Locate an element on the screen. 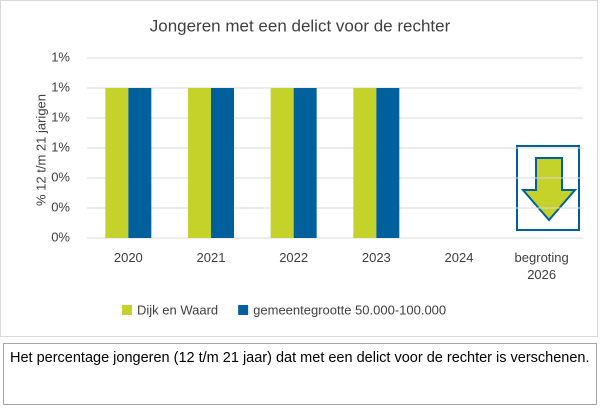 This screenshot has height=412, width=600. chart-title: Jongeren met een delict voor de rechter is located at coordinates (300, 25).